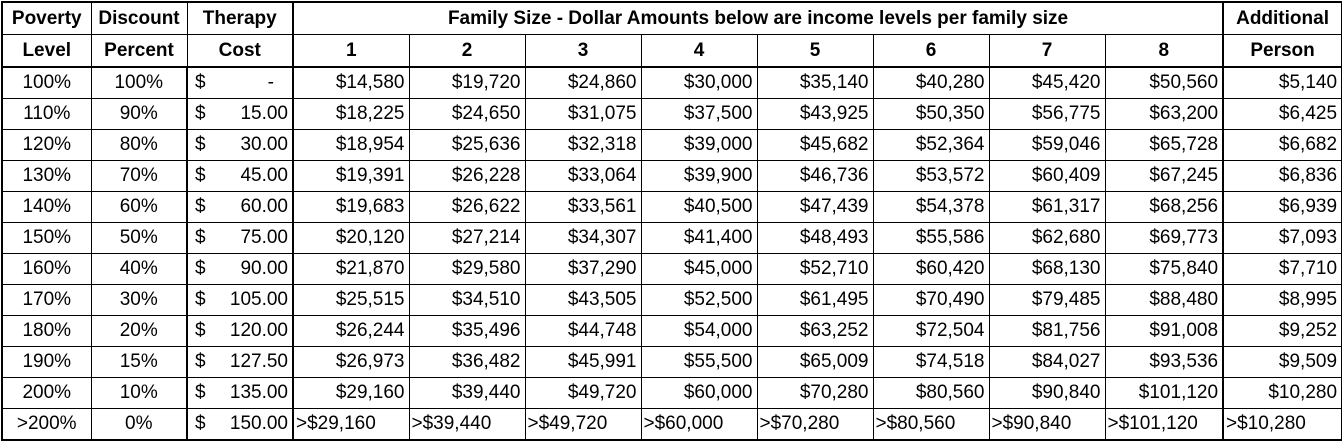 The image size is (1342, 447). I want to click on family-size-7-header: 7, so click(1047, 51).